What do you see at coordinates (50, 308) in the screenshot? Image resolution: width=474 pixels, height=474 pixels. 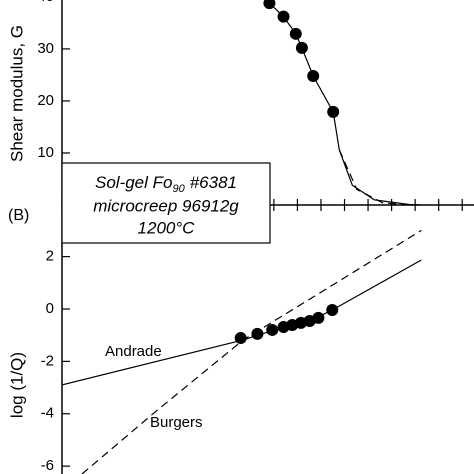 I see `y-tick-label: 0` at bounding box center [50, 308].